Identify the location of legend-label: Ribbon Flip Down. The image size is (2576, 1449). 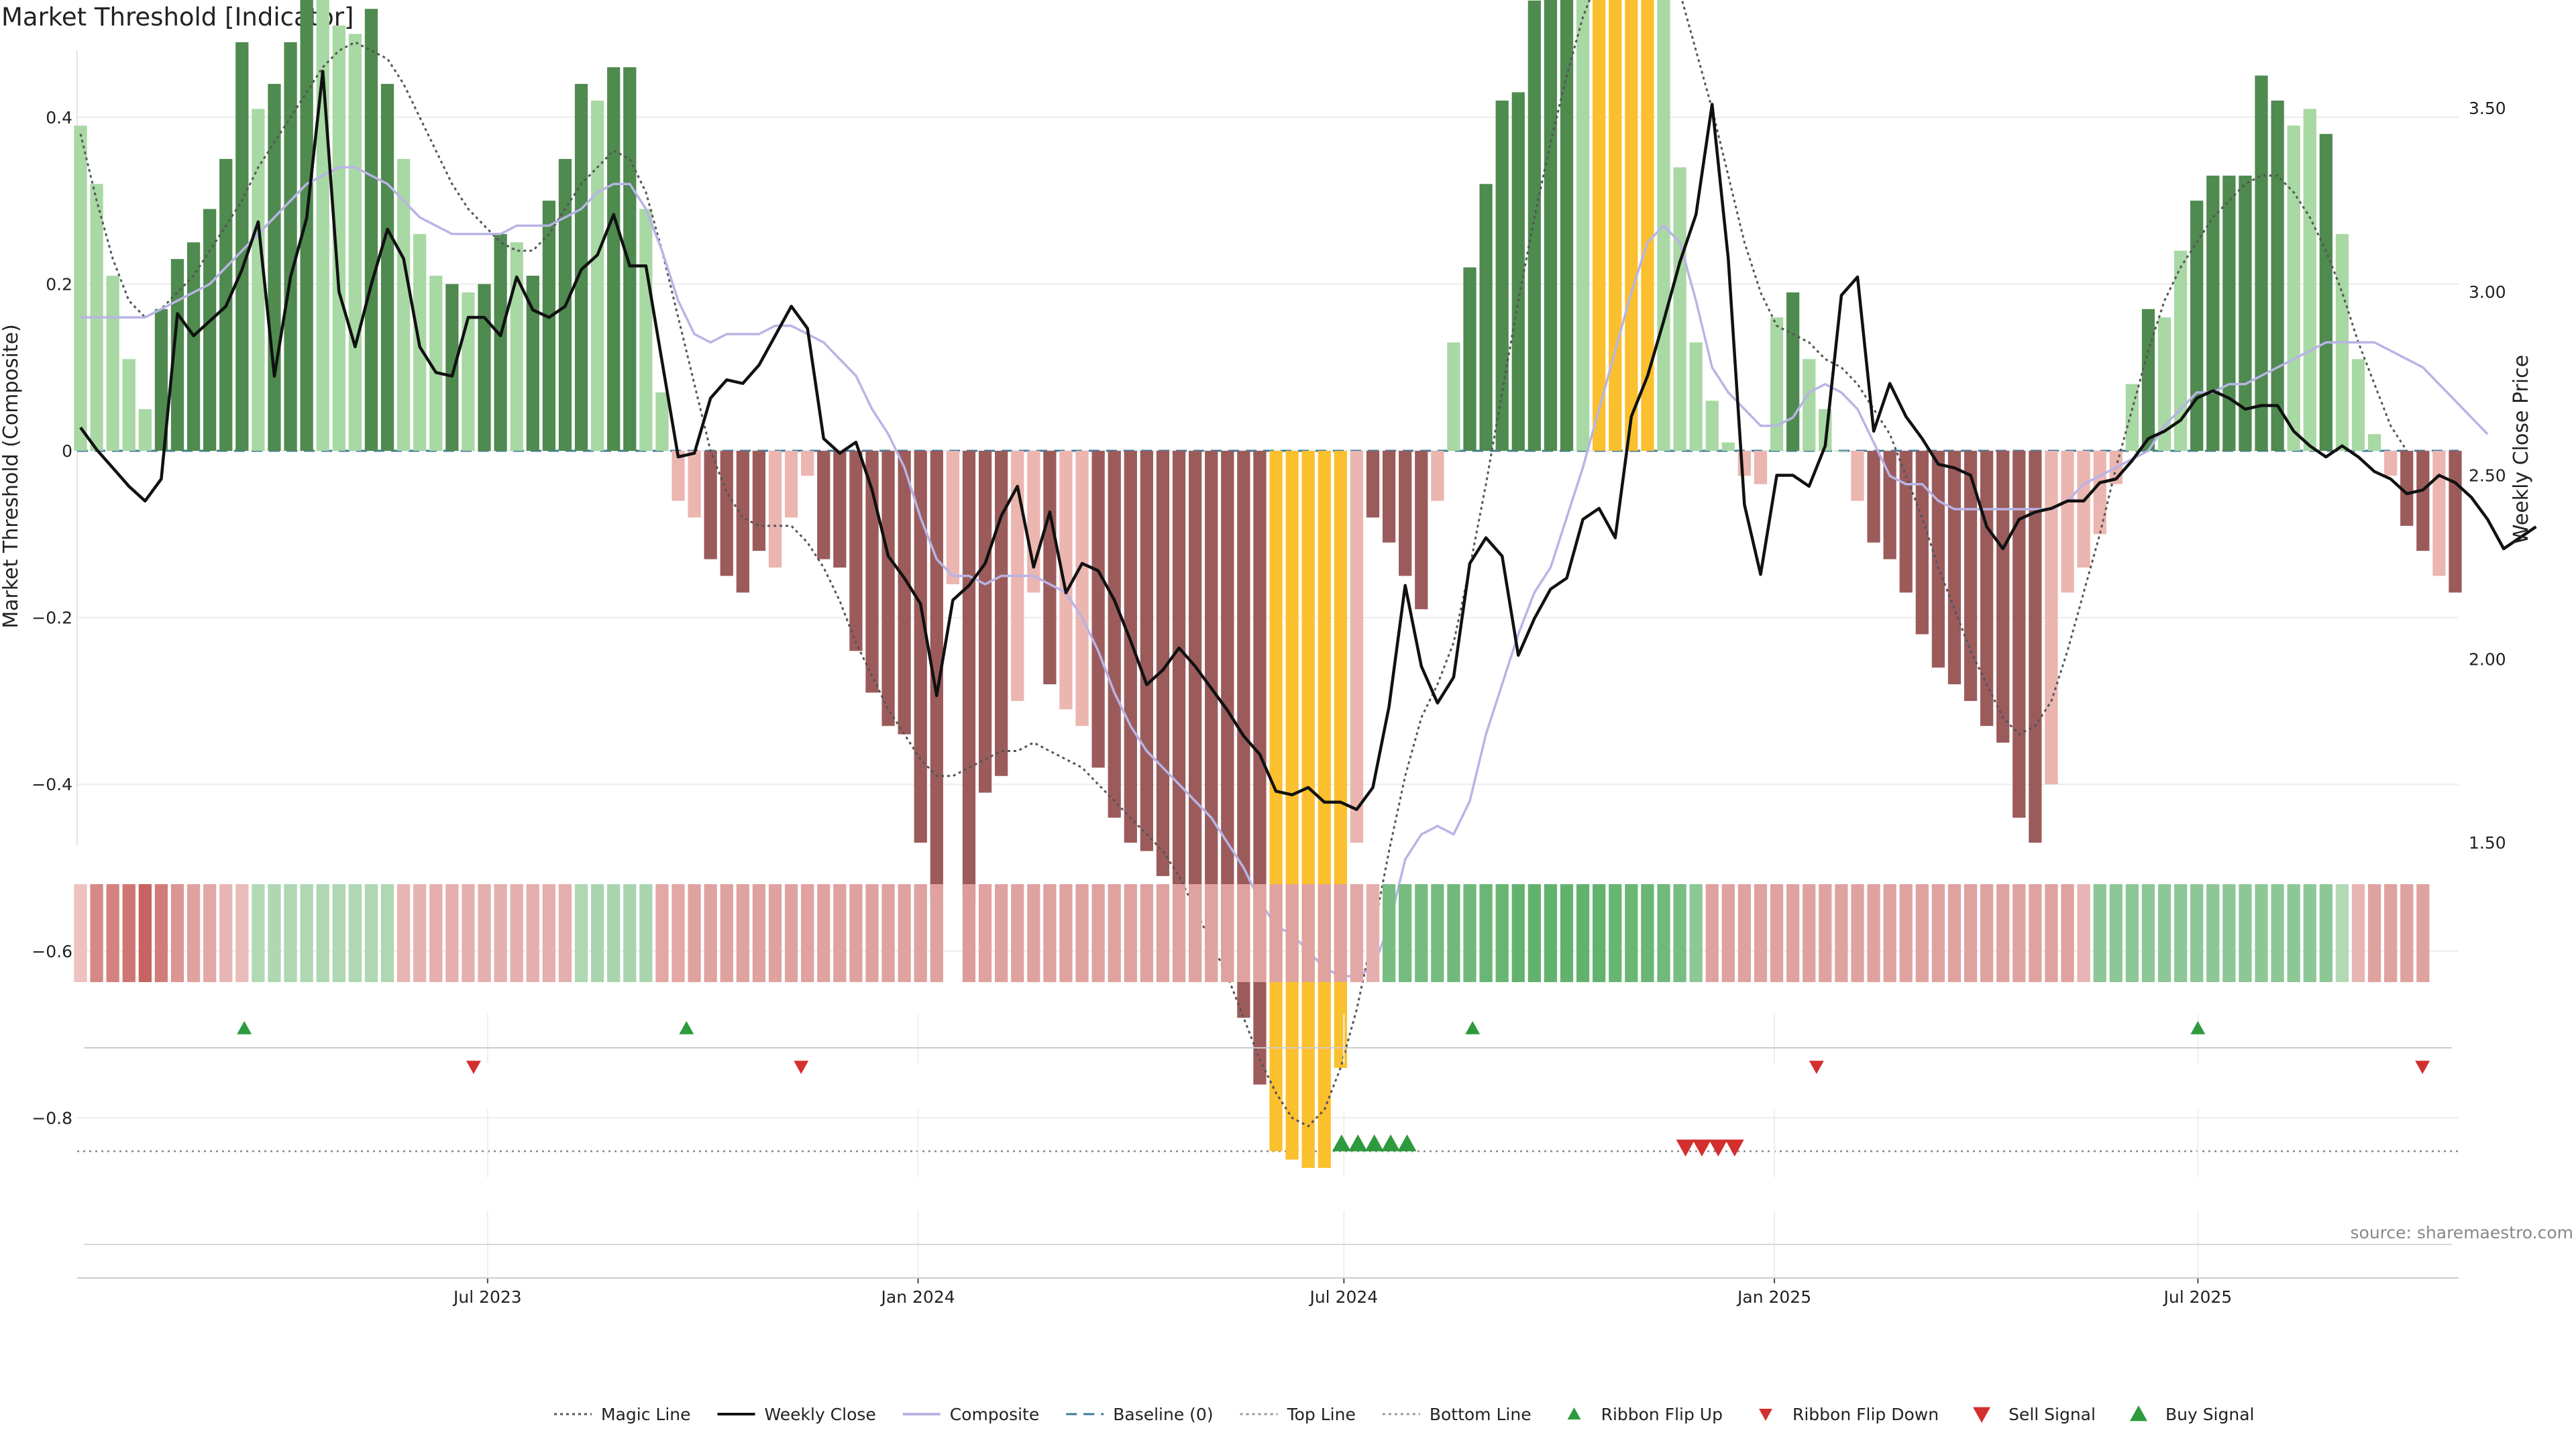
(1865, 1414).